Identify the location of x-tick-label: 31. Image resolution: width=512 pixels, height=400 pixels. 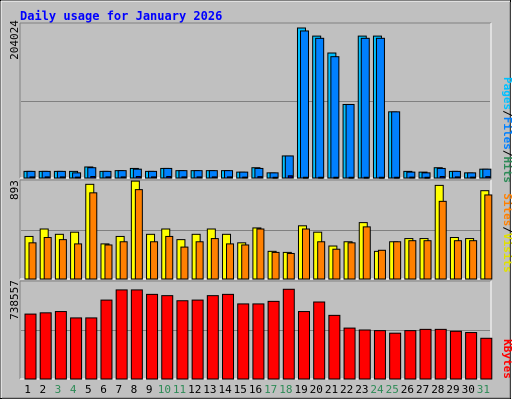
(483, 389).